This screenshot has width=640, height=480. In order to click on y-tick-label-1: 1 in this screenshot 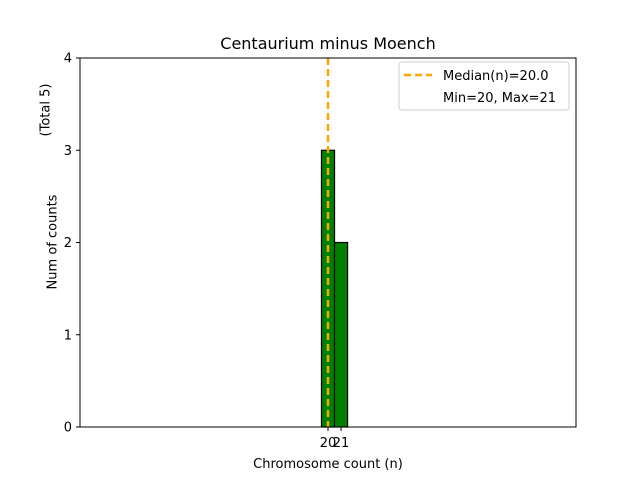, I will do `click(68, 335)`.